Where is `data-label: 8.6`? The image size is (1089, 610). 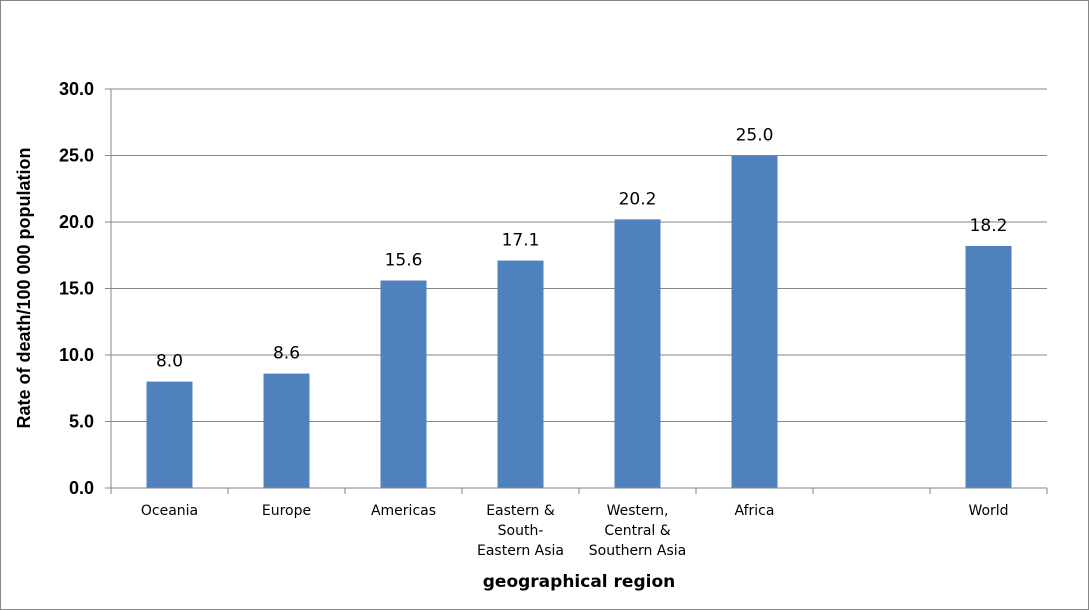 data-label: 8.6 is located at coordinates (286, 354).